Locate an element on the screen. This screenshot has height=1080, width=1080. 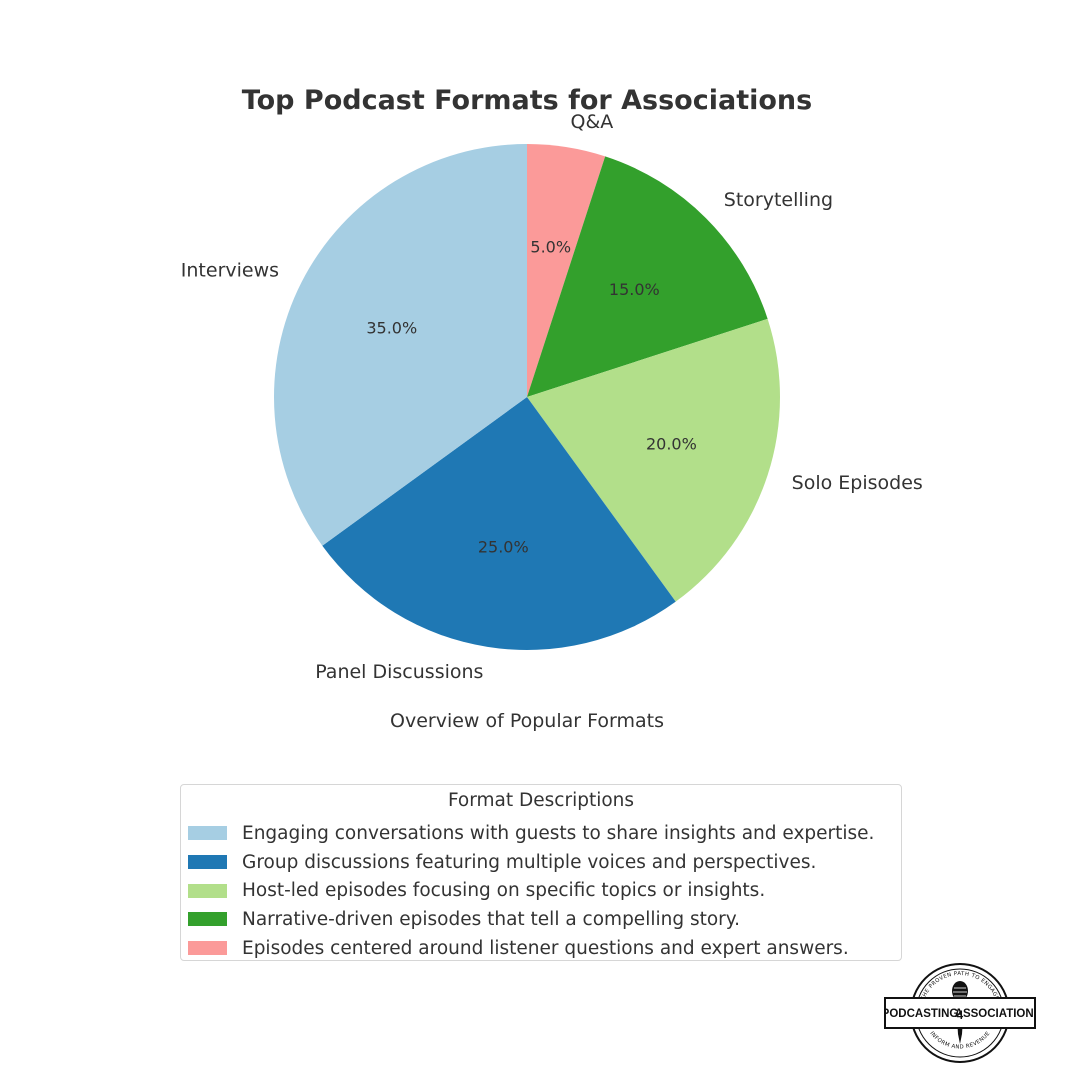
x-axis-label: Overview of Popular Formats is located at coordinates (527, 721).